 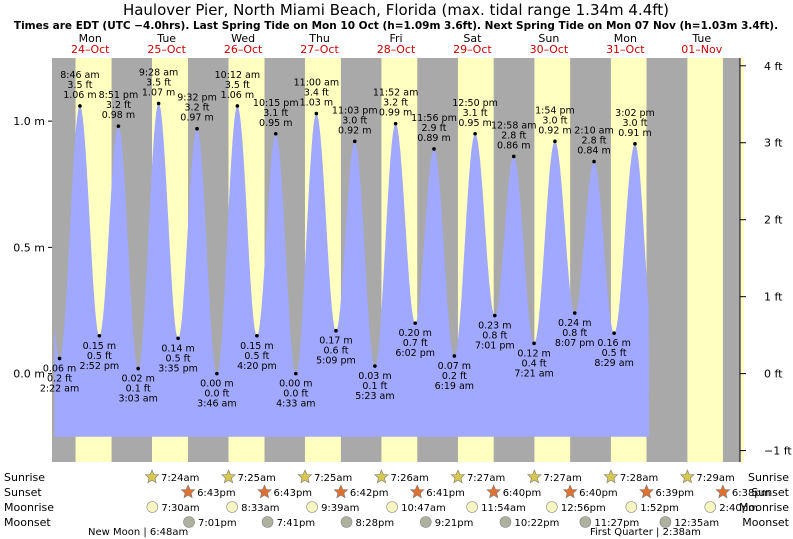 What do you see at coordinates (24, 477) in the screenshot?
I see `sunrise-row-label-left: Sunrise` at bounding box center [24, 477].